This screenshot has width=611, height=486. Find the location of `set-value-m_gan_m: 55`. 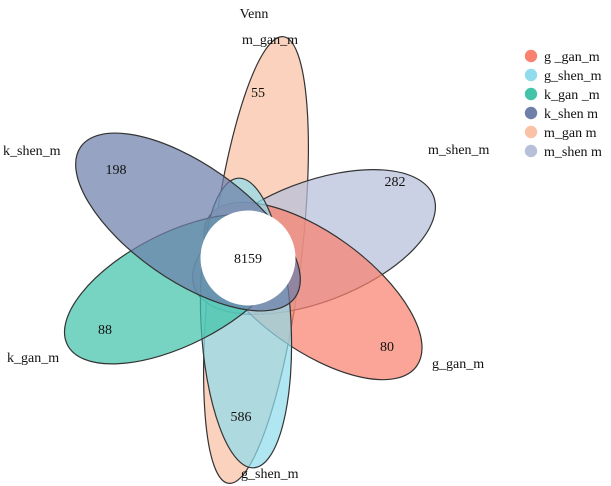

set-value-m_gan_m: 55 is located at coordinates (258, 93).